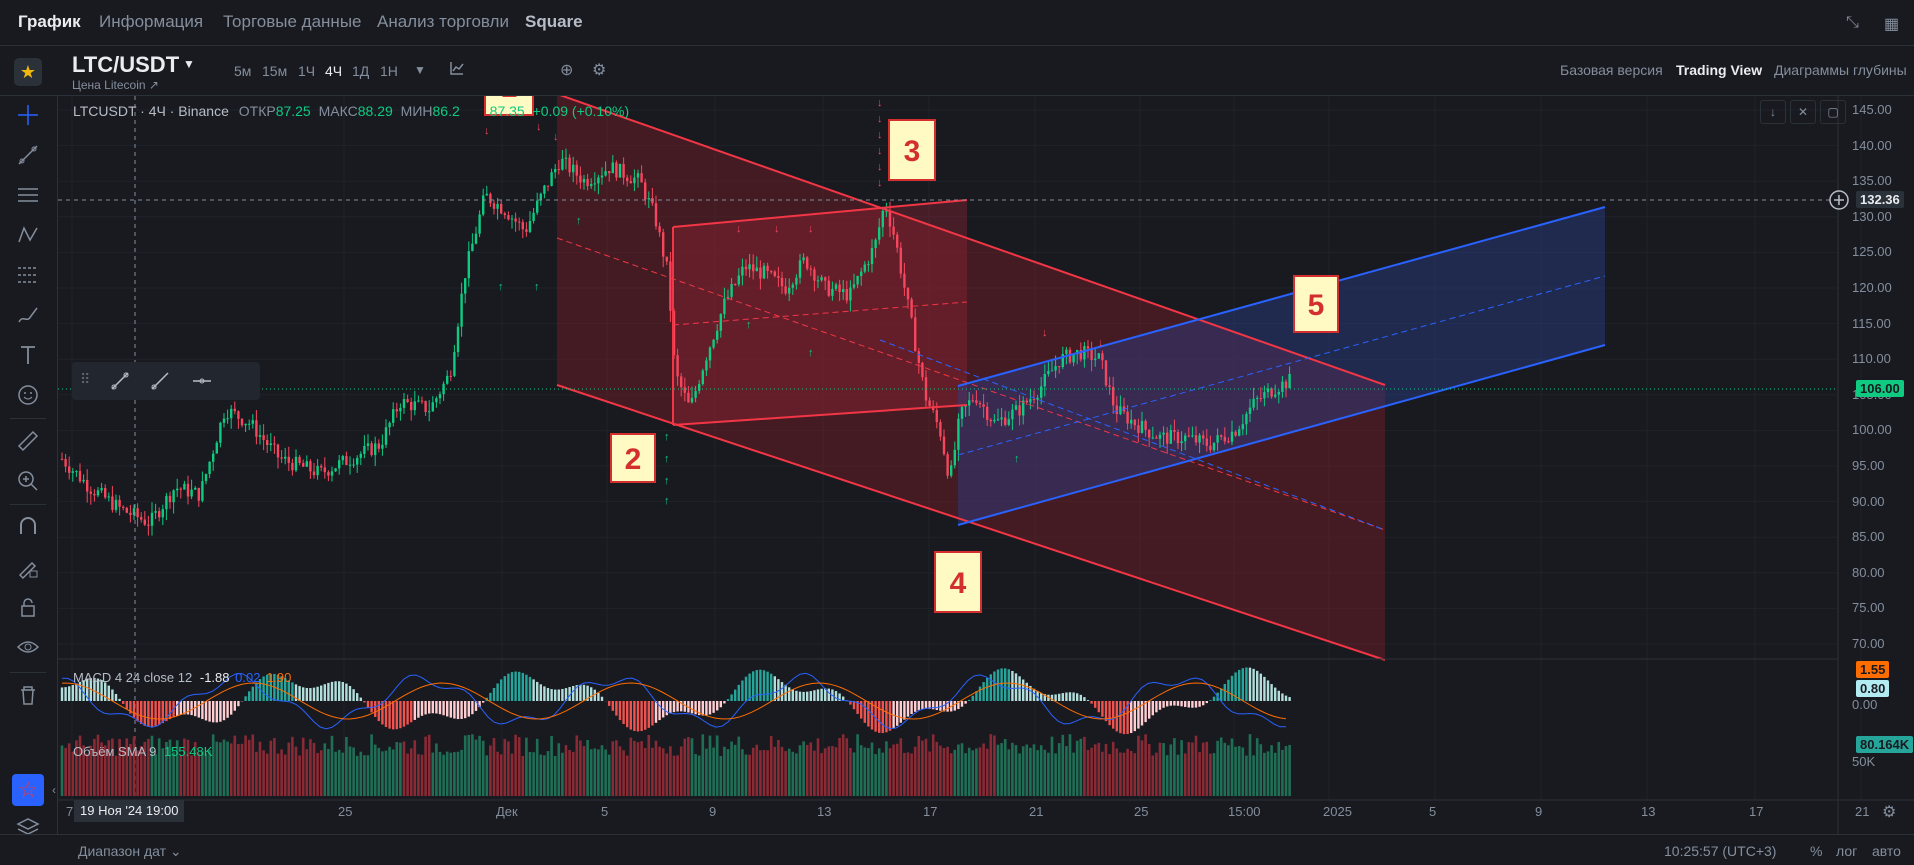  I want to click on tab-square: Square, so click(554, 21).